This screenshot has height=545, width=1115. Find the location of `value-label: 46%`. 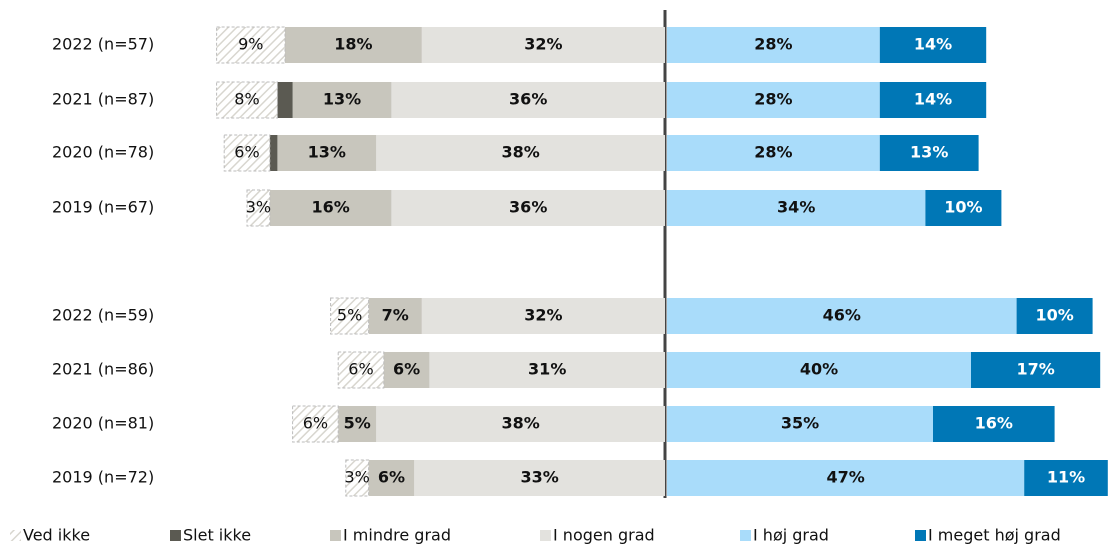

value-label: 46% is located at coordinates (842, 315).